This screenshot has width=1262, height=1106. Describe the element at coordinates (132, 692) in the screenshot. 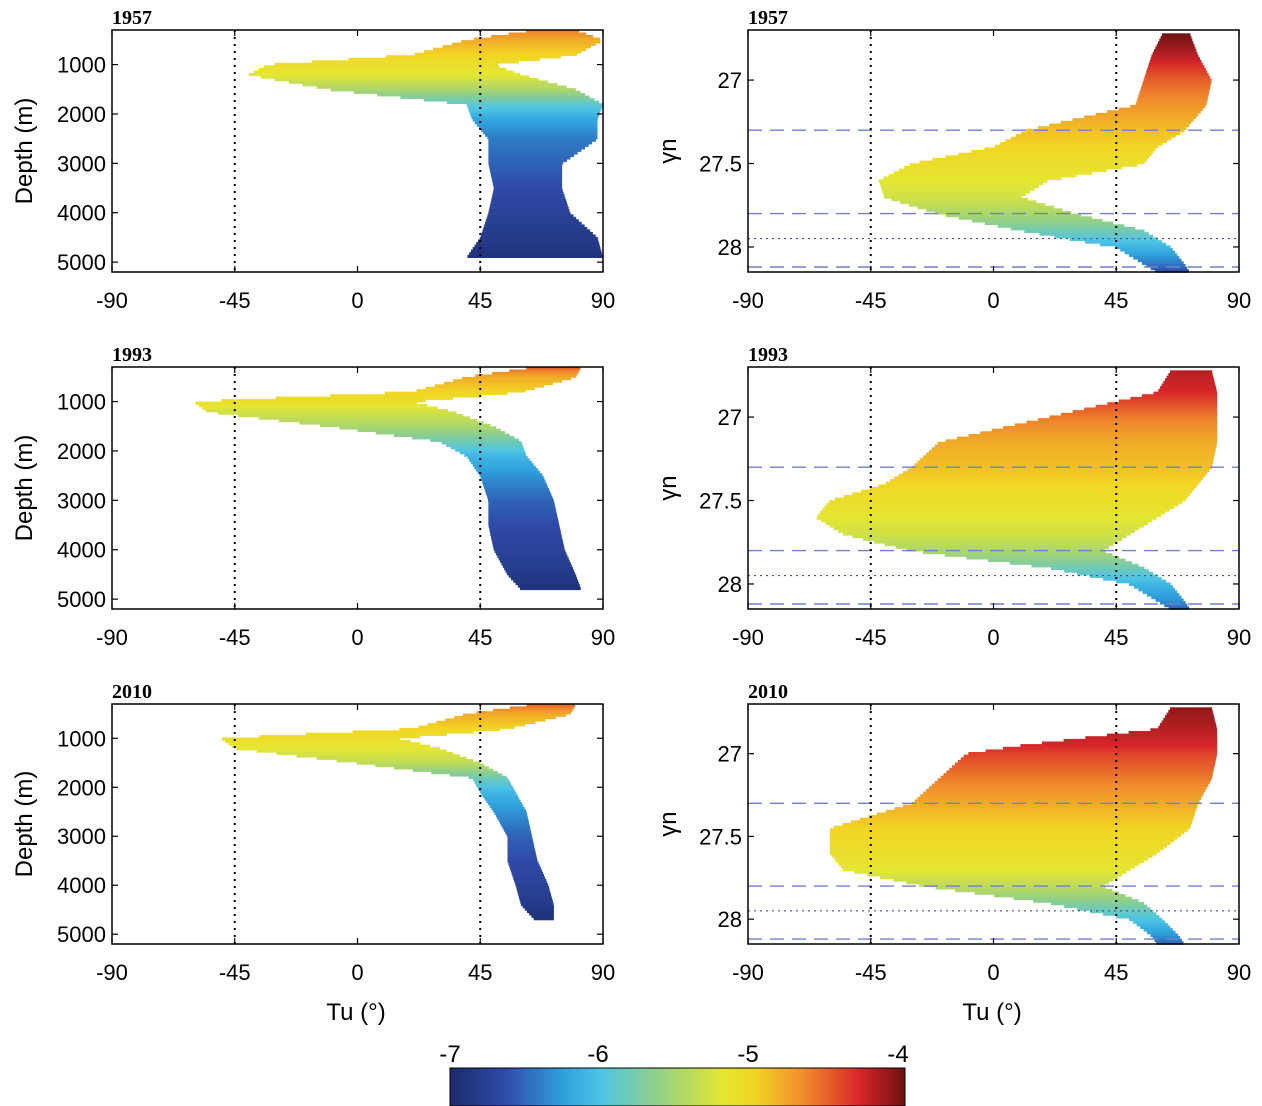

I see `year-label: 2010` at that location.